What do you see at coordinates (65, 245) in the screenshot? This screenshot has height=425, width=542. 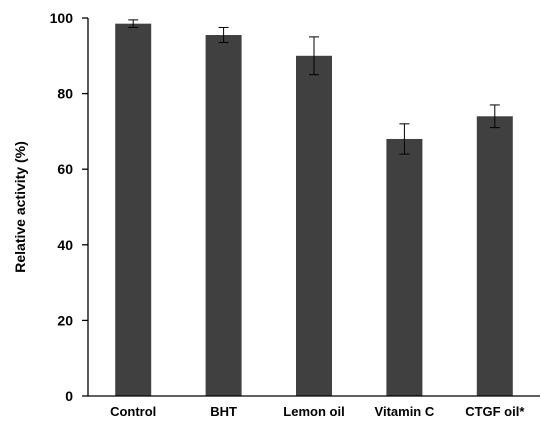 I see `y-tick-label: 40` at bounding box center [65, 245].